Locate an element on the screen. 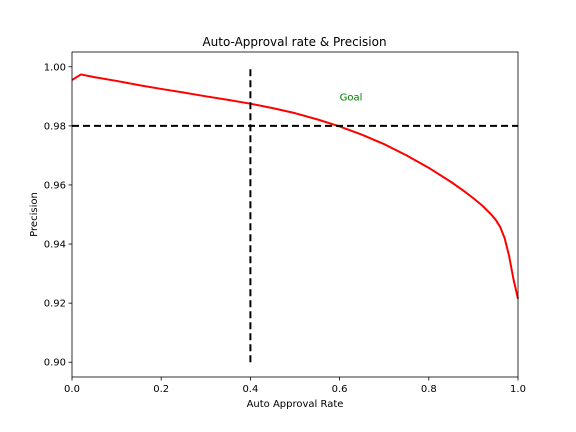 This screenshot has height=432, width=576. x-tick-label: 0.8 is located at coordinates (429, 389).